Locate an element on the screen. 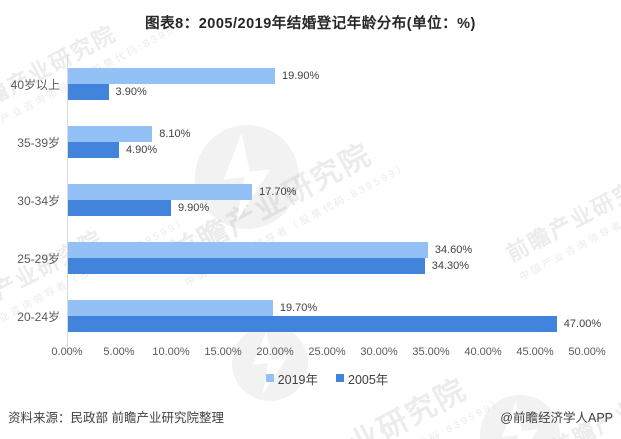 This screenshot has height=439, width=621. value-label: 34.60% is located at coordinates (453, 250).